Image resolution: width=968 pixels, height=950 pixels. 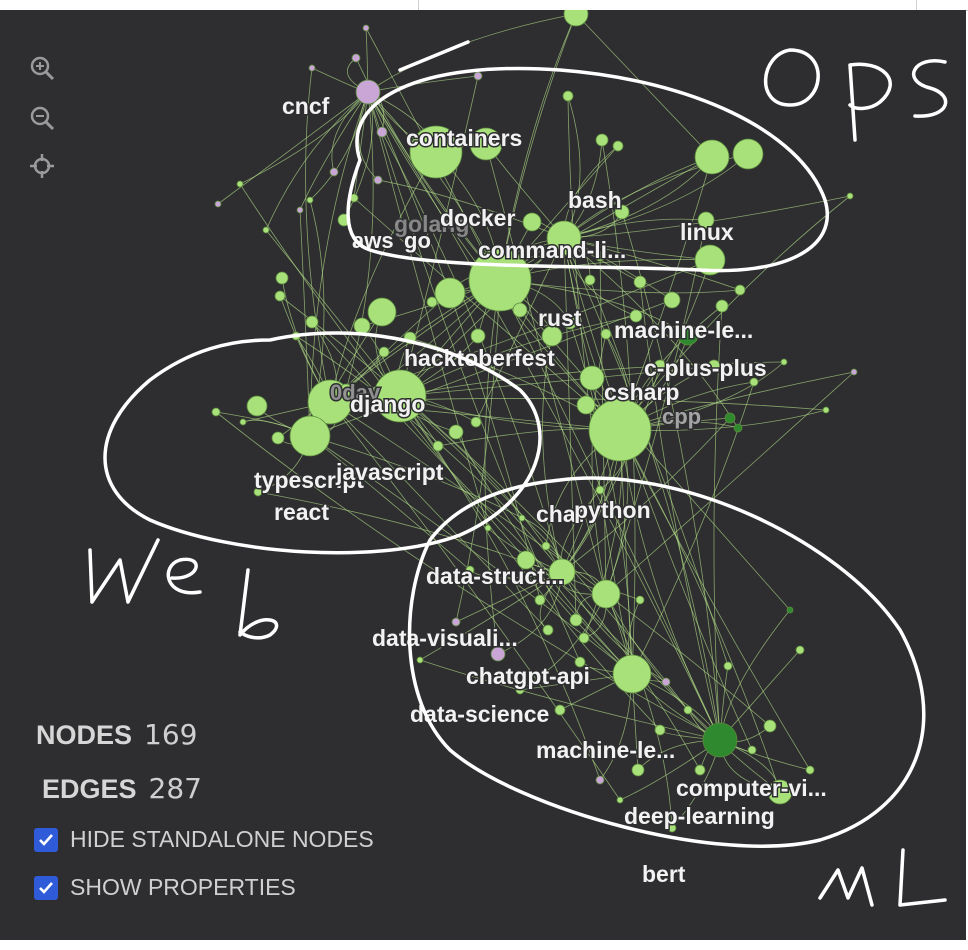 What do you see at coordinates (204, 839) in the screenshot?
I see `hide-standalone-option: HIDE STANDALONE NODES` at bounding box center [204, 839].